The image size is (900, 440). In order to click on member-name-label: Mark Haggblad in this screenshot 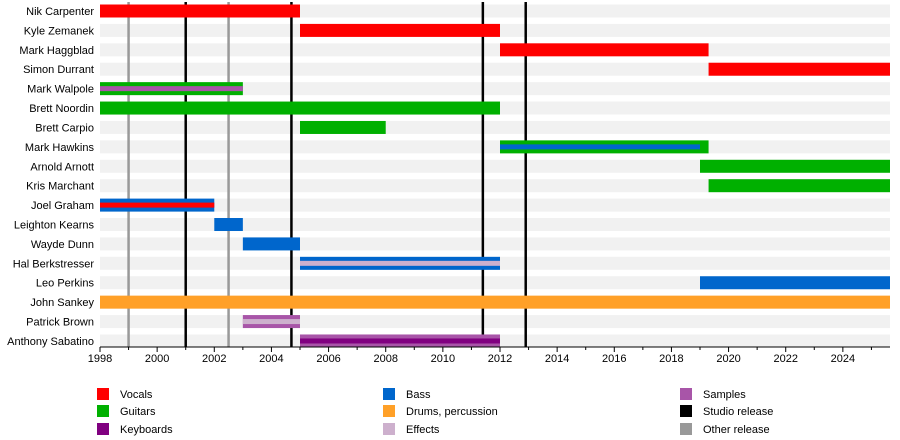, I will do `click(56, 51)`.